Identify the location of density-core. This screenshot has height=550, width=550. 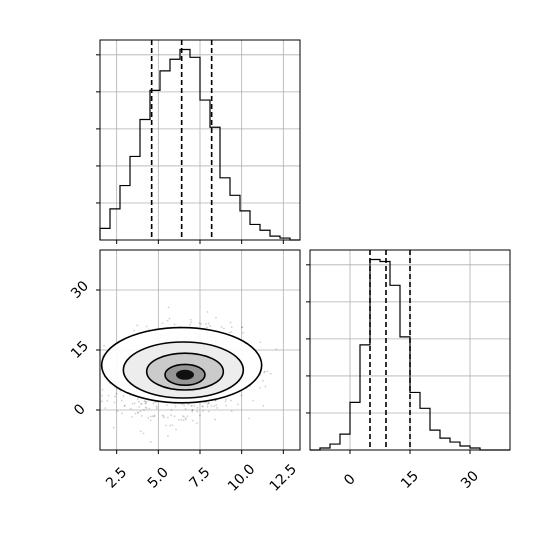
(185, 374).